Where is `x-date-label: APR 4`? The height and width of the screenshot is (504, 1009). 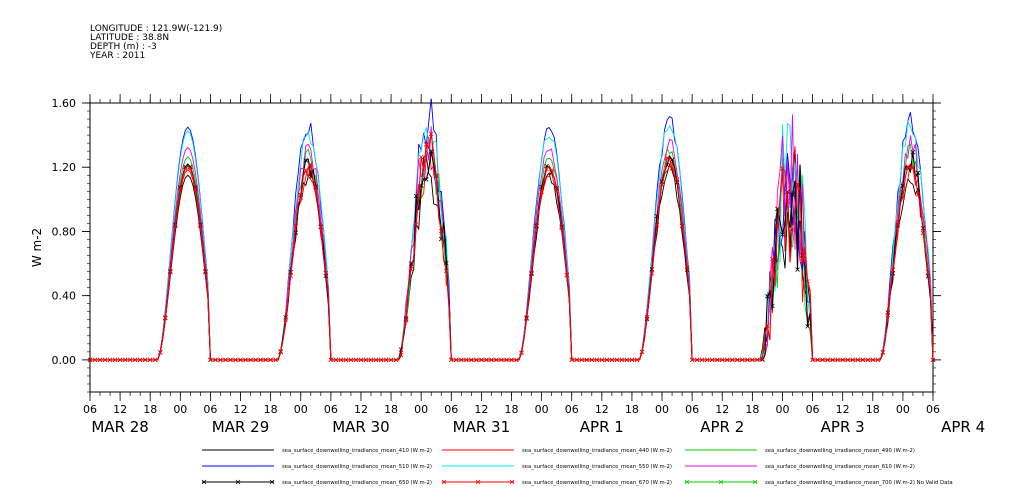
x-date-label: APR 4 is located at coordinates (963, 427).